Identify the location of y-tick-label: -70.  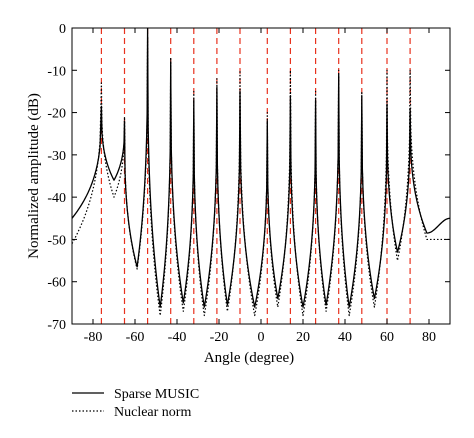
(56, 325).